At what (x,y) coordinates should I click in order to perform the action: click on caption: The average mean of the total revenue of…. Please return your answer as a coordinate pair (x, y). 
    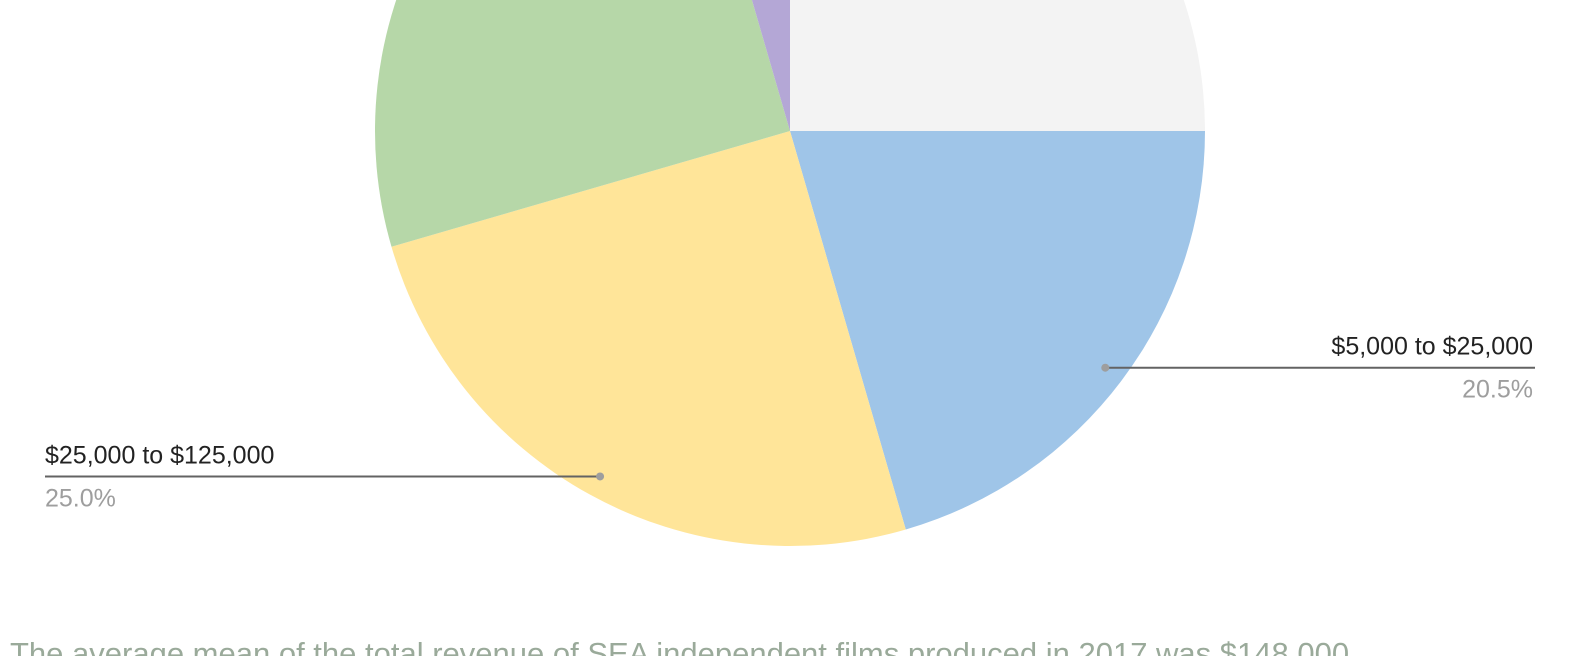
    Looking at the image, I should click on (679, 646).